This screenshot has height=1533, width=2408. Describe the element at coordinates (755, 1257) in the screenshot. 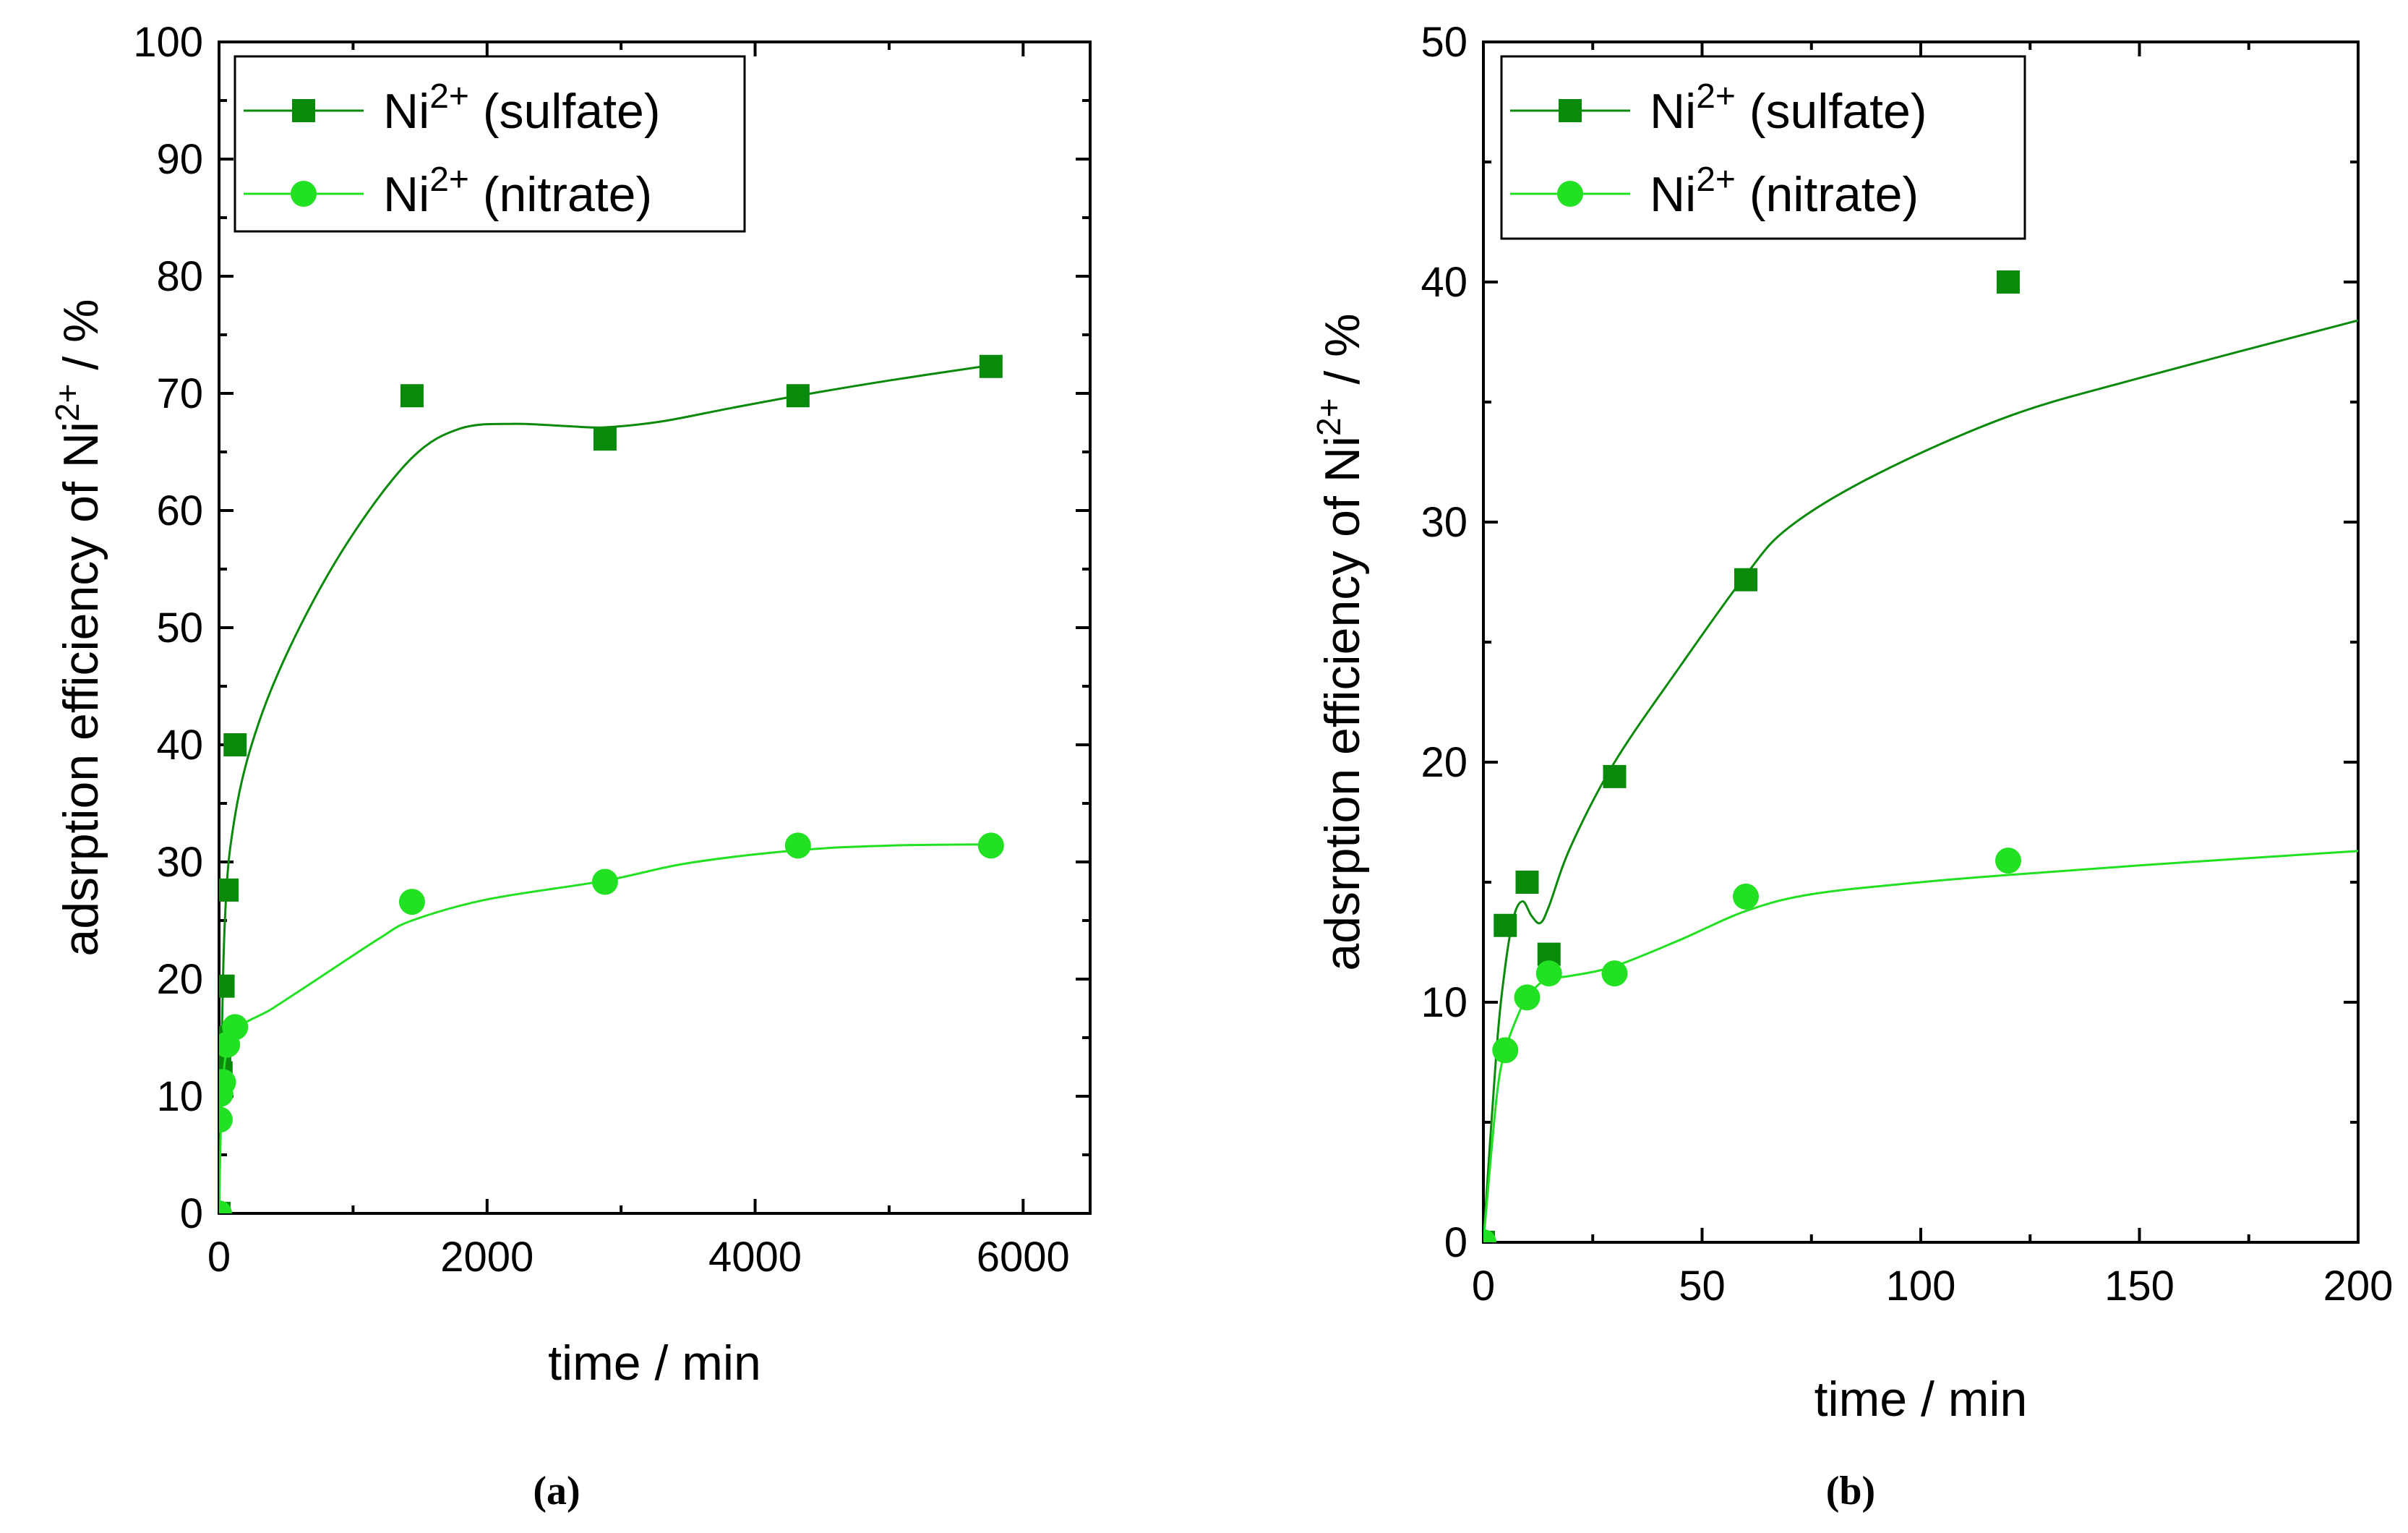

I see `x-tick-label: 4000` at that location.